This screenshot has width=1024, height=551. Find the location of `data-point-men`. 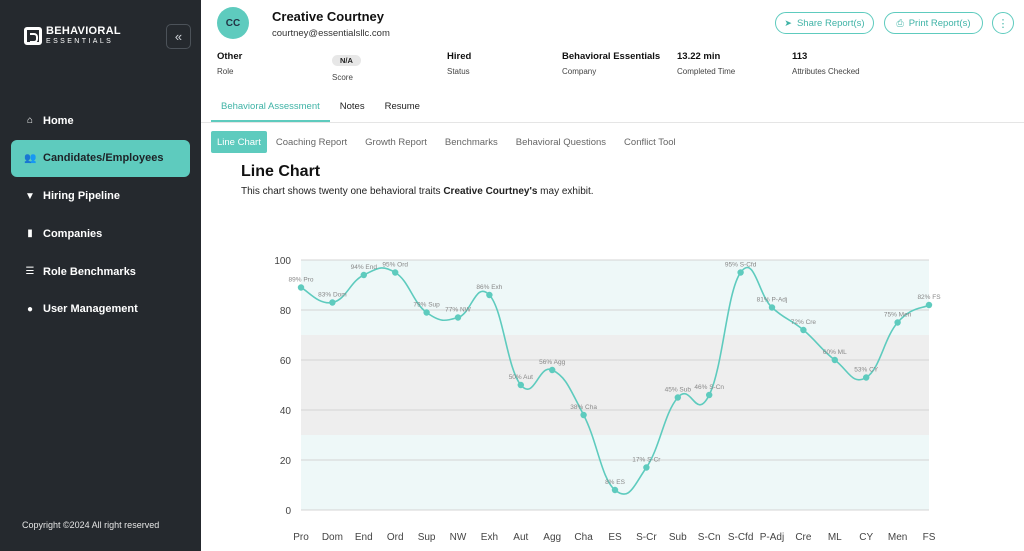

data-point-men is located at coordinates (897, 322).